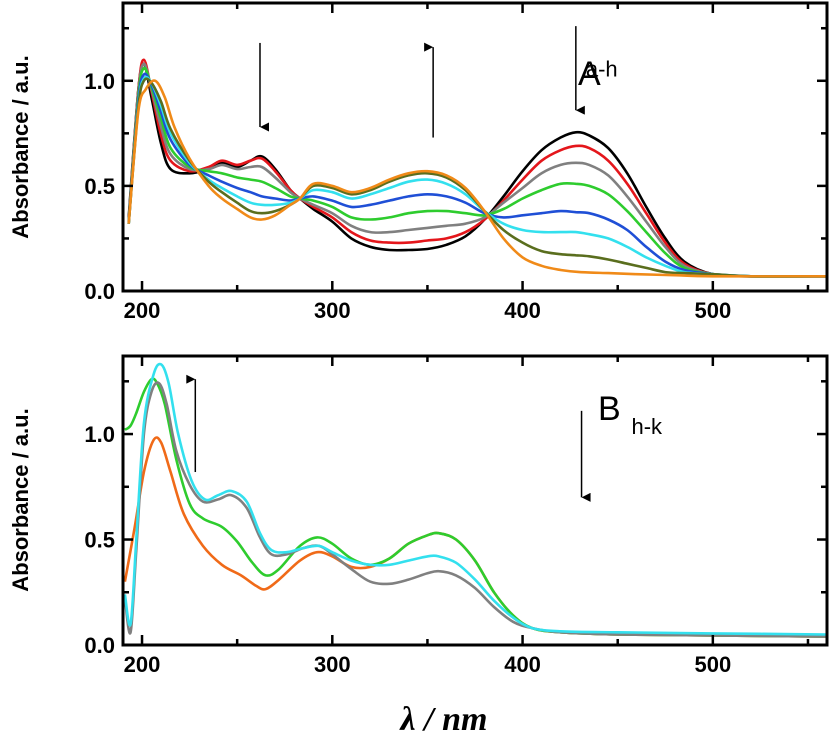 This screenshot has height=740, width=831. I want to click on panel-letter: B, so click(609, 409).